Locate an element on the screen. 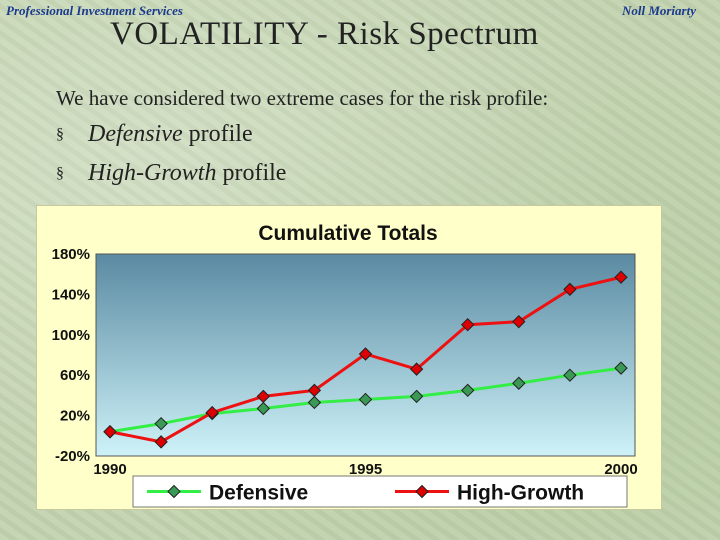  company-header: Professional Investment Services is located at coordinates (94, 10).